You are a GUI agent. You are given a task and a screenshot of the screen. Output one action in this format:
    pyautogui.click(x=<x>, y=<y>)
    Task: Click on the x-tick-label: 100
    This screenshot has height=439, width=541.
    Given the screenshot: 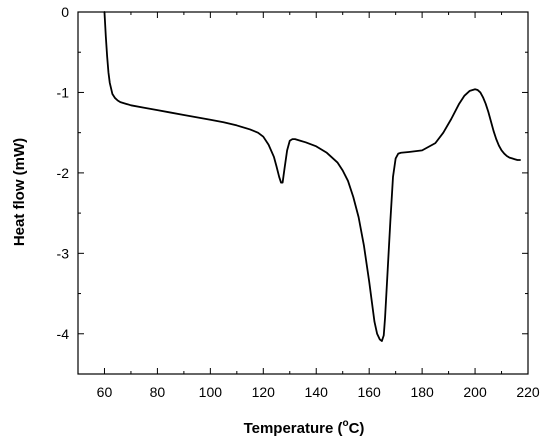 What is the action you would take?
    pyautogui.click(x=211, y=392)
    